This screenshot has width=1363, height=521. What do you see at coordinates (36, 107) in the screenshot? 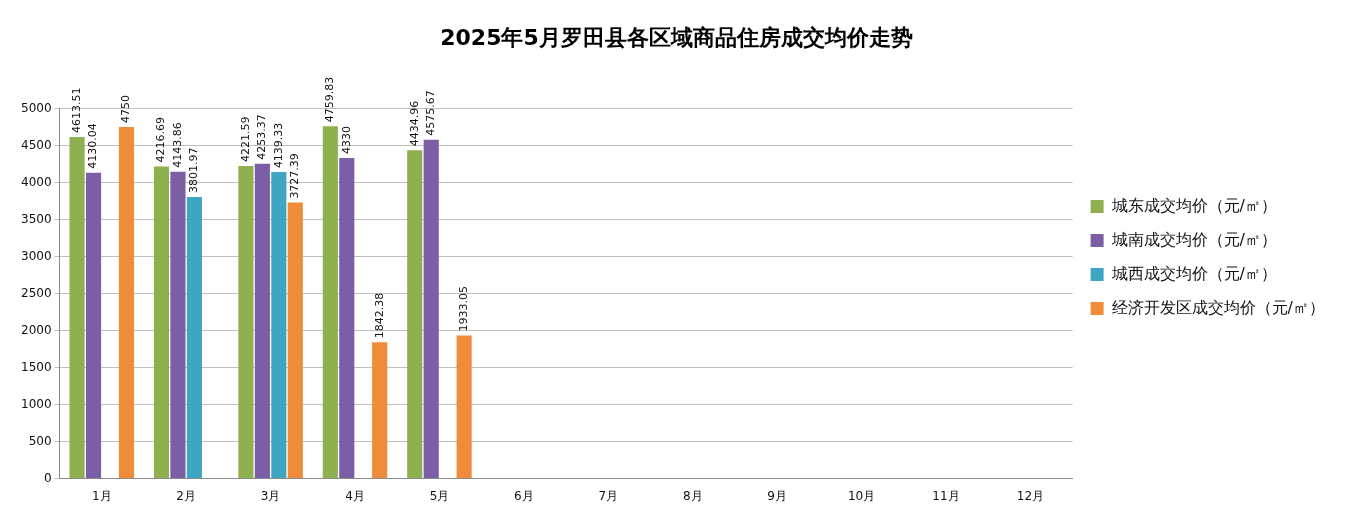
I see `y-tick-label: 5000` at bounding box center [36, 107].